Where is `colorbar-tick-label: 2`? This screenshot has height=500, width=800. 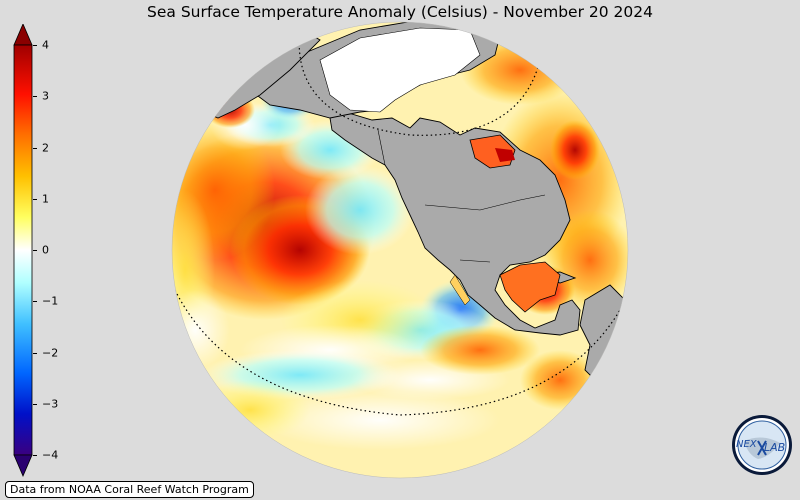
colorbar-tick-label: 2 is located at coordinates (45, 147).